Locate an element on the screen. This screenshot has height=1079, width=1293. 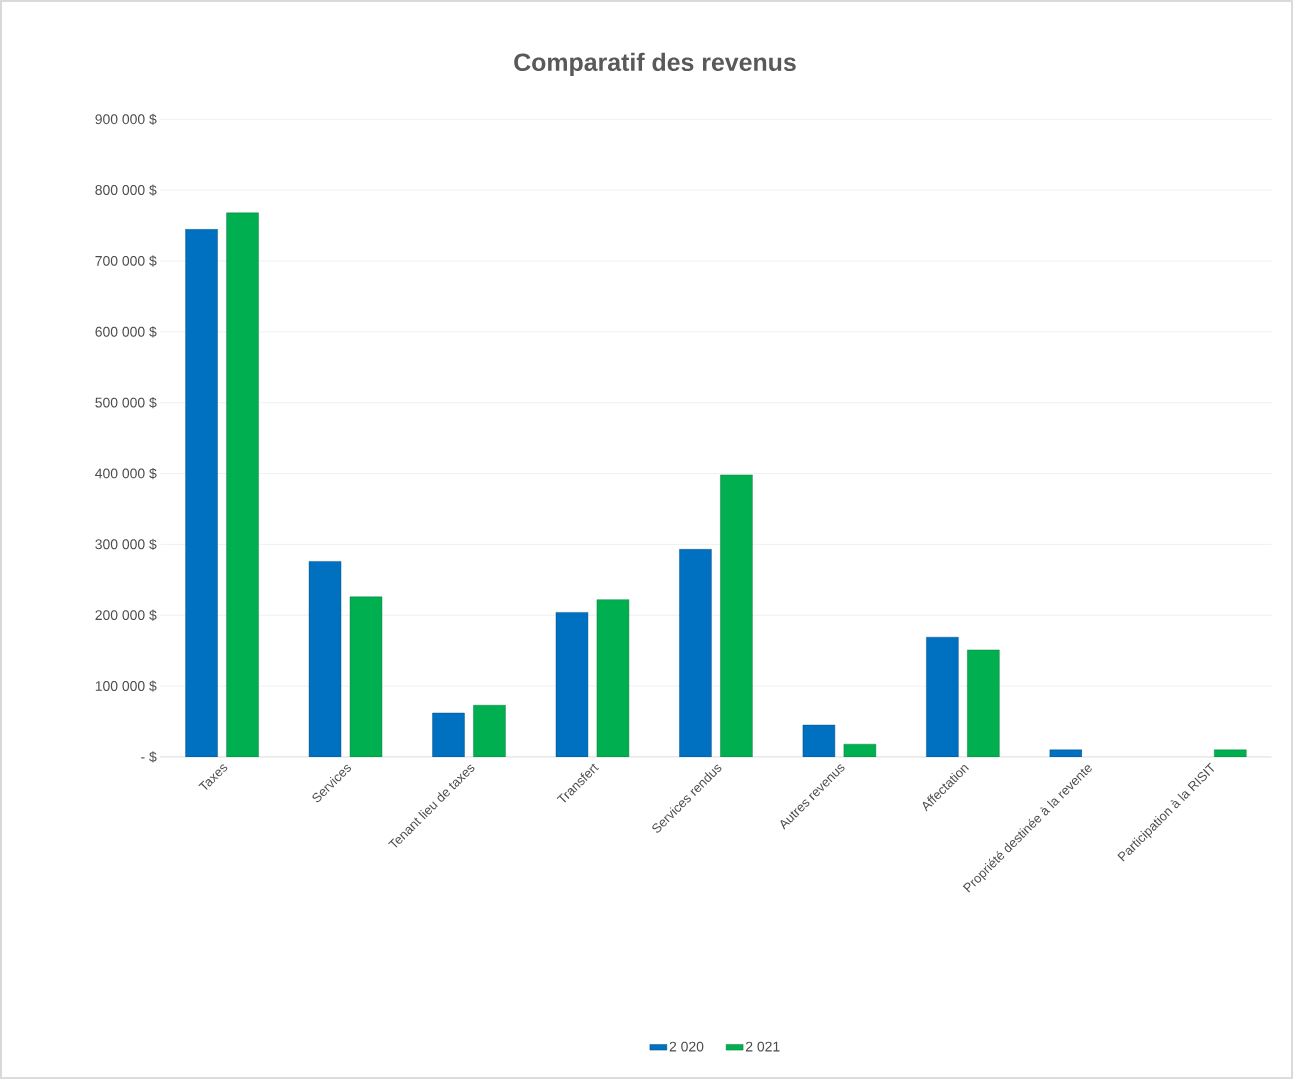
y-tick-label: 600 000 $ is located at coordinates (126, 332).